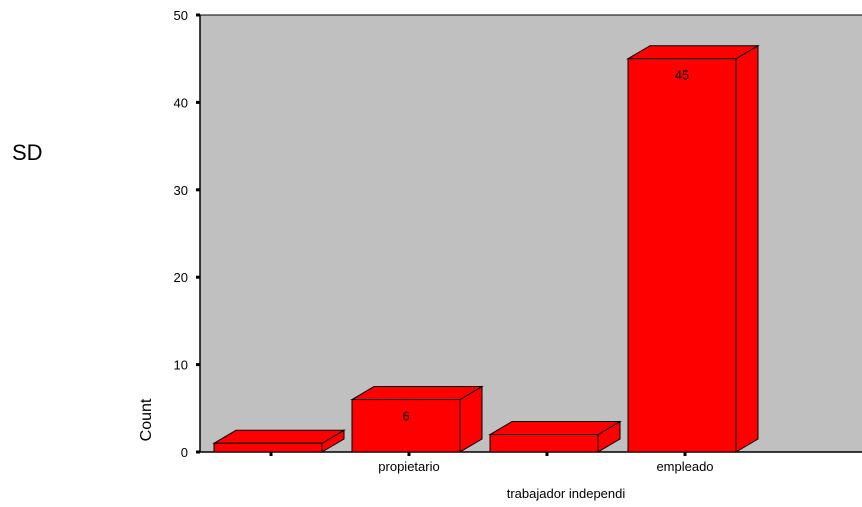 This screenshot has height=507, width=862. What do you see at coordinates (405, 416) in the screenshot?
I see `bar-data-label: 6` at bounding box center [405, 416].